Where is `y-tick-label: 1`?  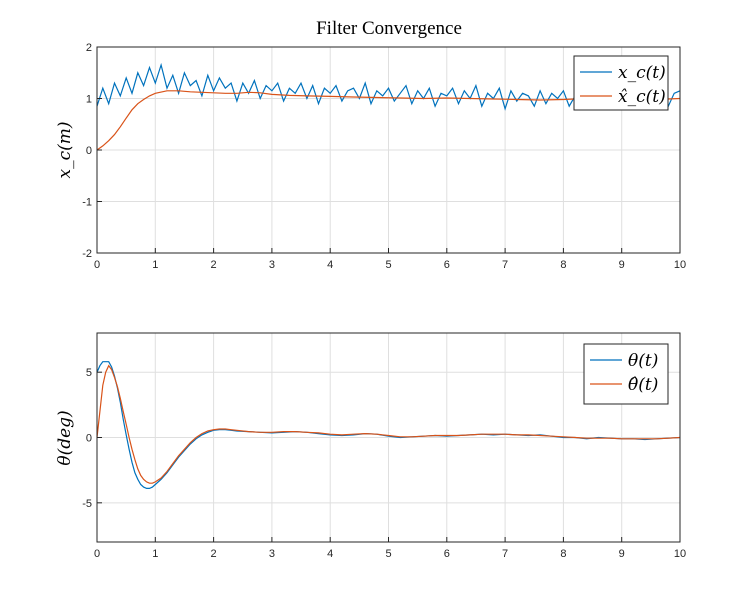 y-tick-label: 1 is located at coordinates (89, 100).